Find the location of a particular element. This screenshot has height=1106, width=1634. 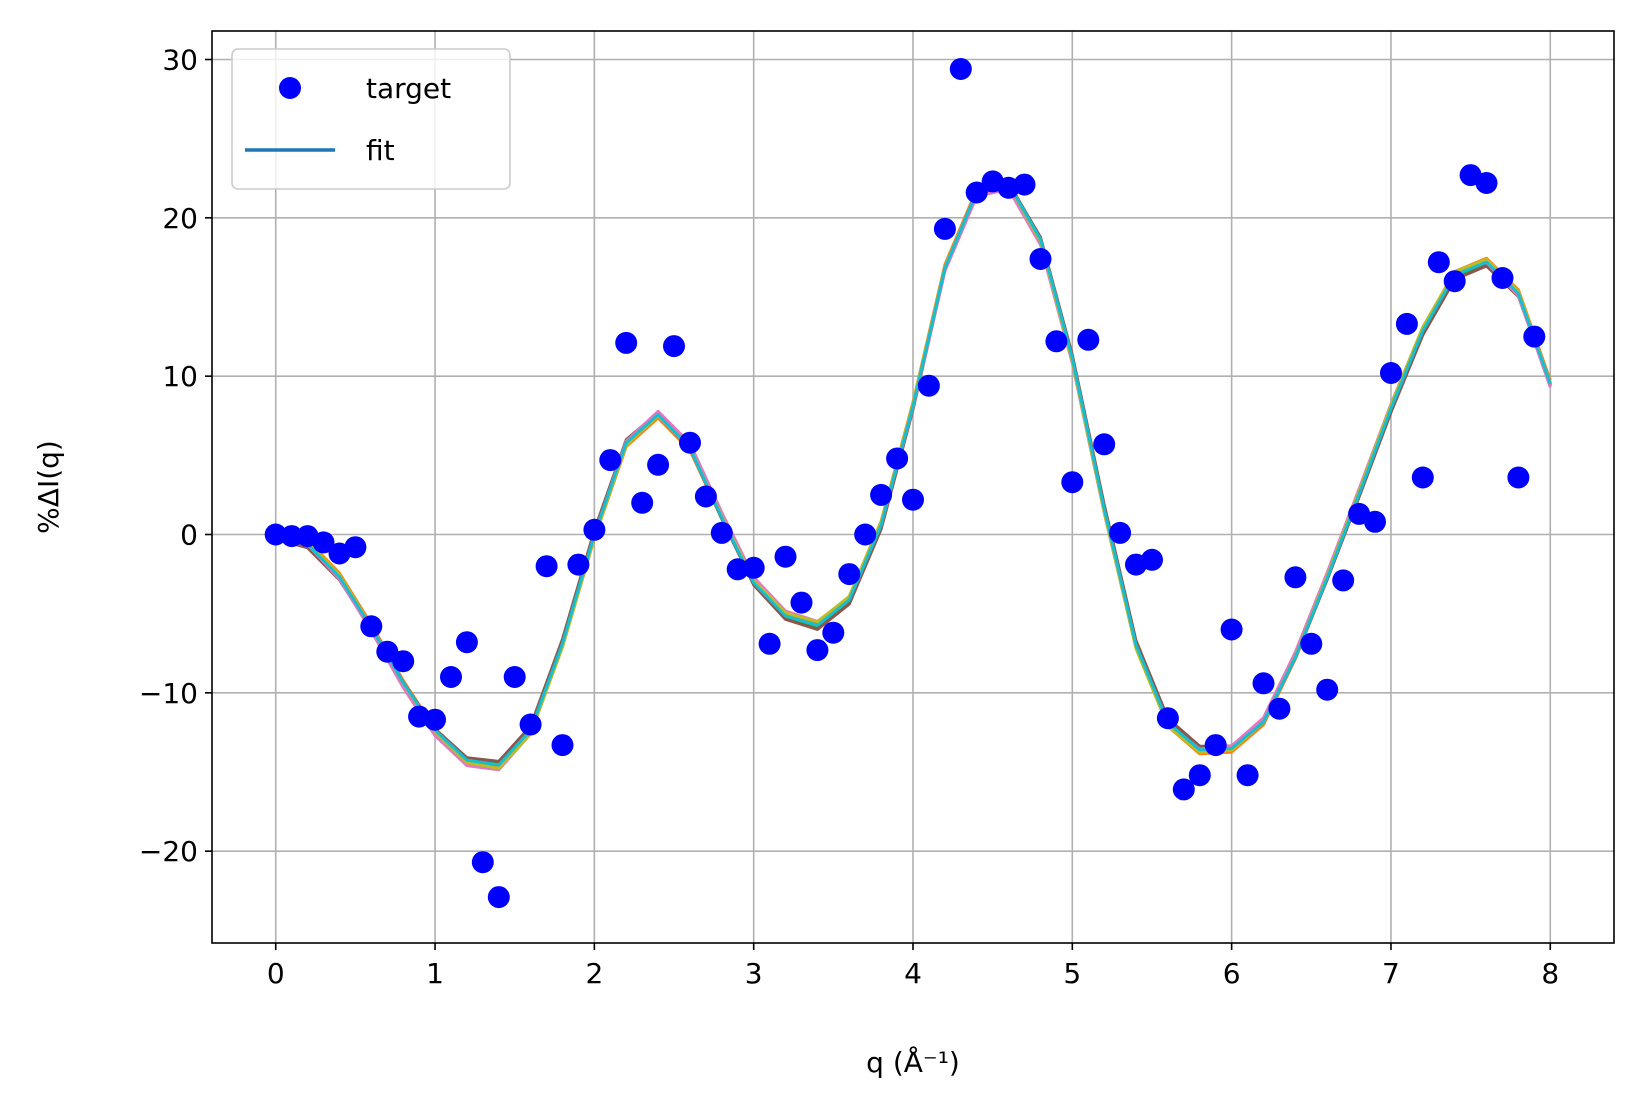

legend: target fit is located at coordinates (371, 119).